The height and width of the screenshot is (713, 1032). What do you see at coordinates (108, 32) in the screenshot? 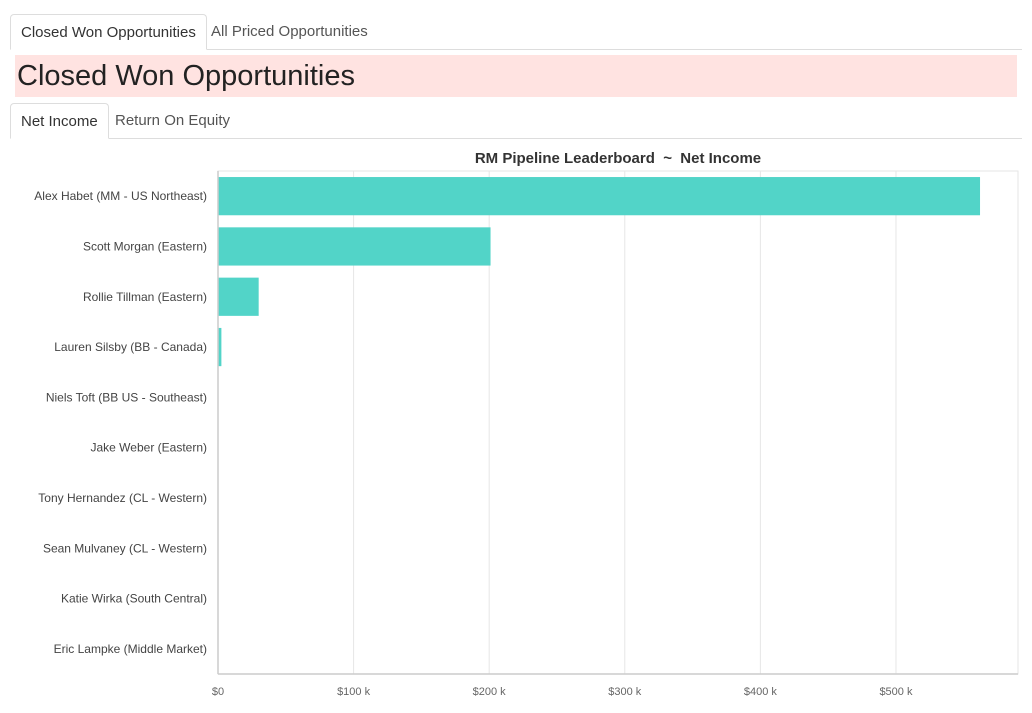
I see `tab-closed-won-opportunities: Closed Won Opportunities` at bounding box center [108, 32].